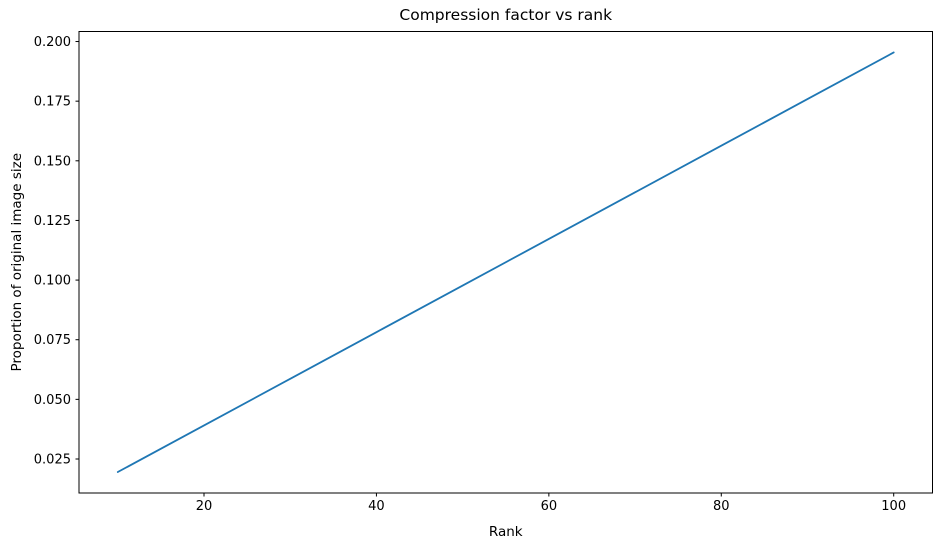 This screenshot has height=547, width=941. Describe the element at coordinates (52, 221) in the screenshot. I see `y-tick-label: 0.125` at that location.